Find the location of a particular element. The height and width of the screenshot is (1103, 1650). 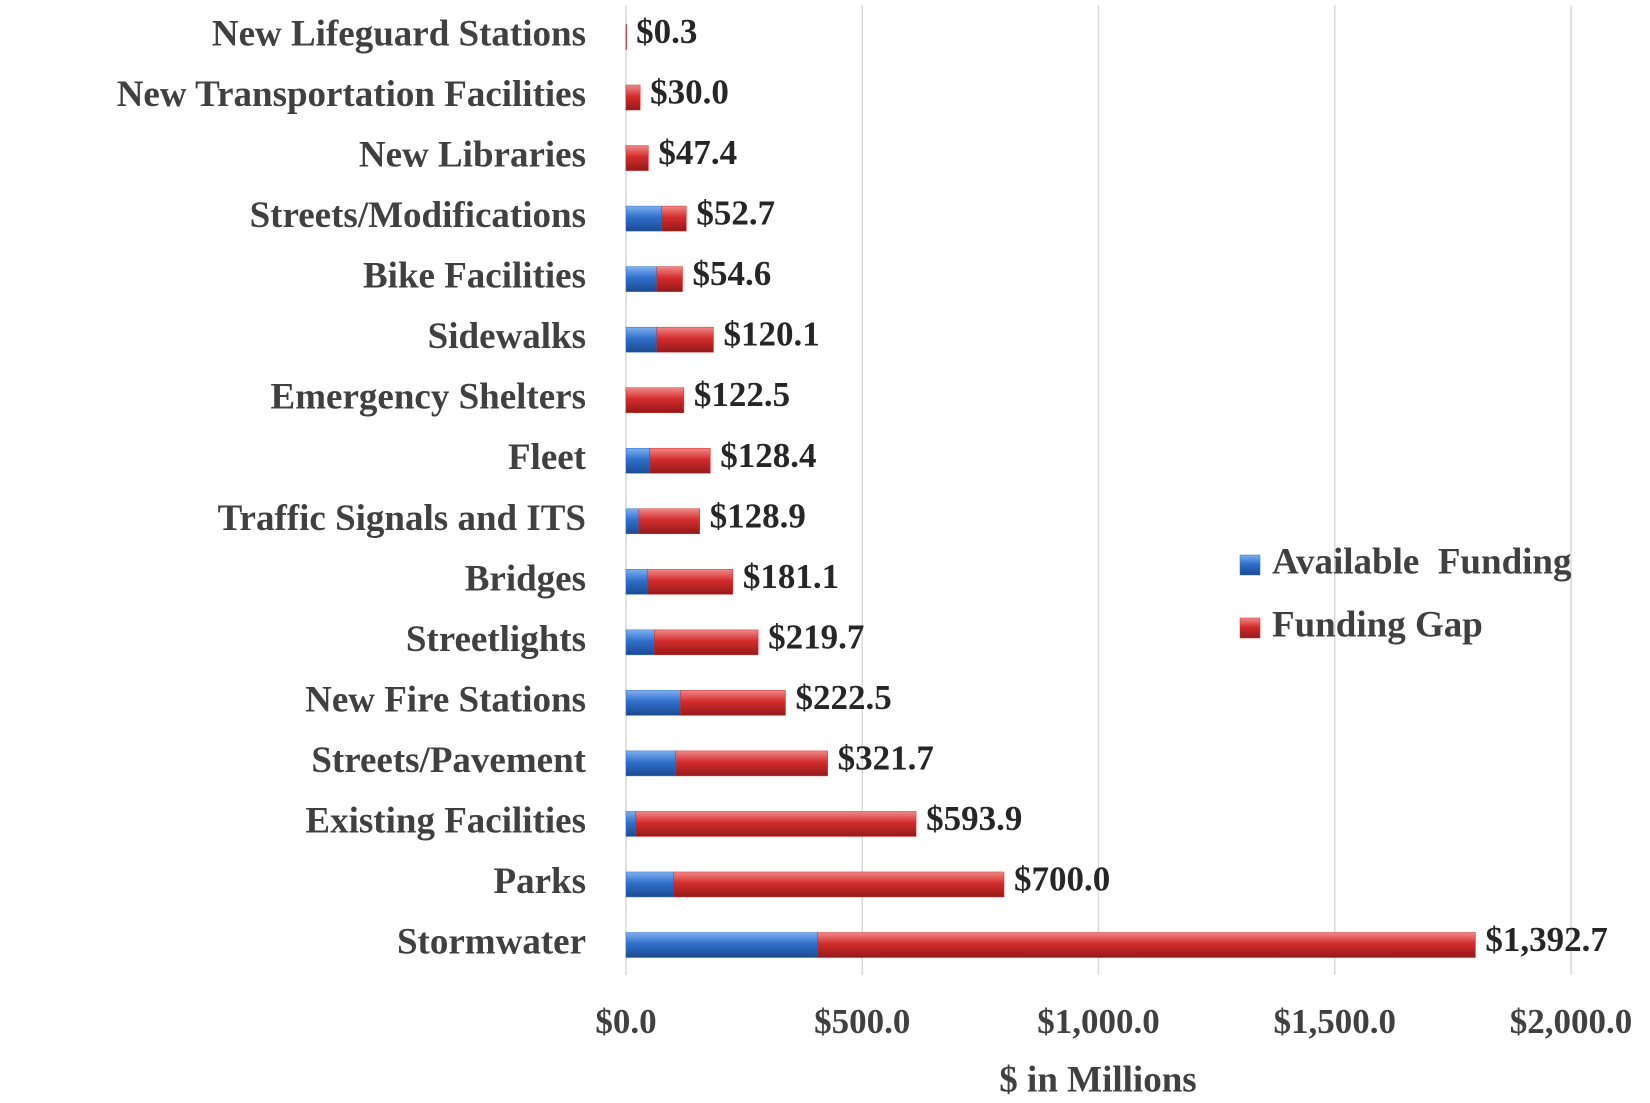

y-tick-label: Streets/Modifications is located at coordinates (418, 215).